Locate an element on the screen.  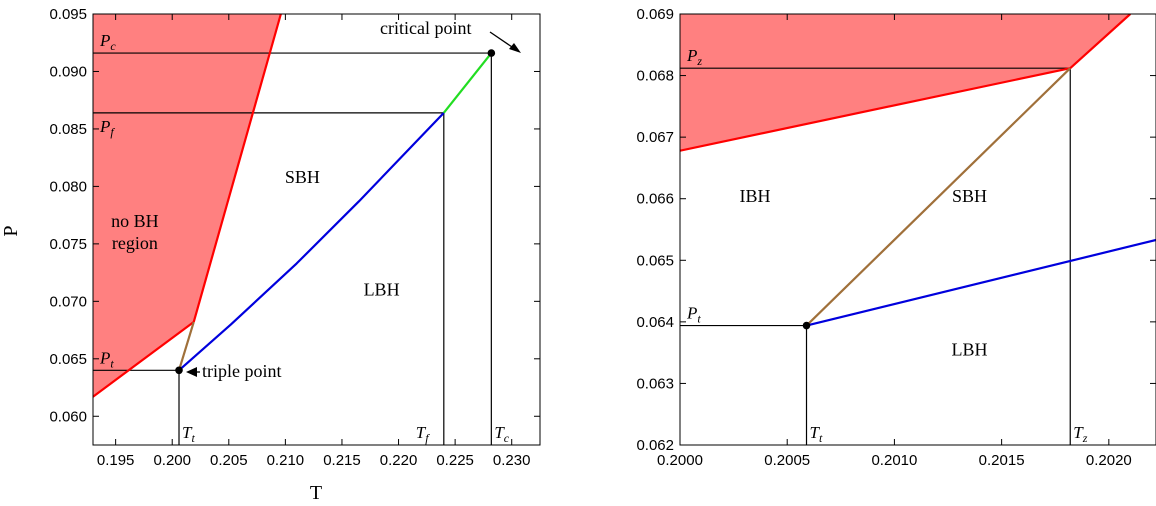
critical-point-arrow-shaft is located at coordinates (502, 40).